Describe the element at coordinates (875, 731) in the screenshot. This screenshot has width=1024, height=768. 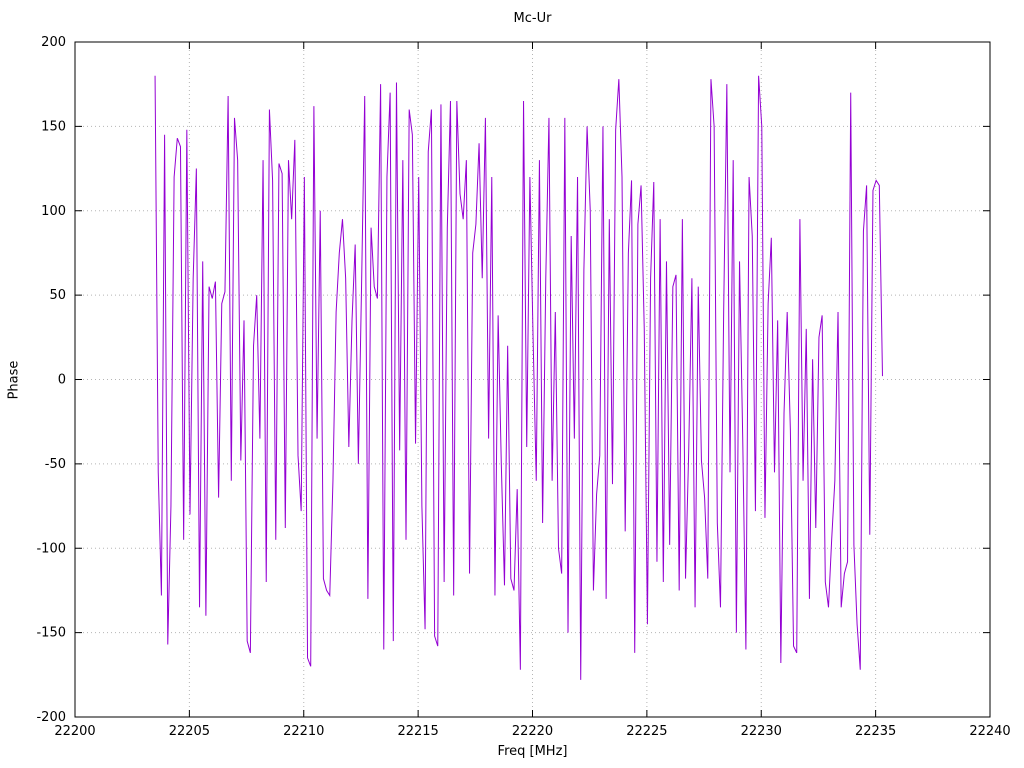
I see `x-tick-label: 22235` at that location.